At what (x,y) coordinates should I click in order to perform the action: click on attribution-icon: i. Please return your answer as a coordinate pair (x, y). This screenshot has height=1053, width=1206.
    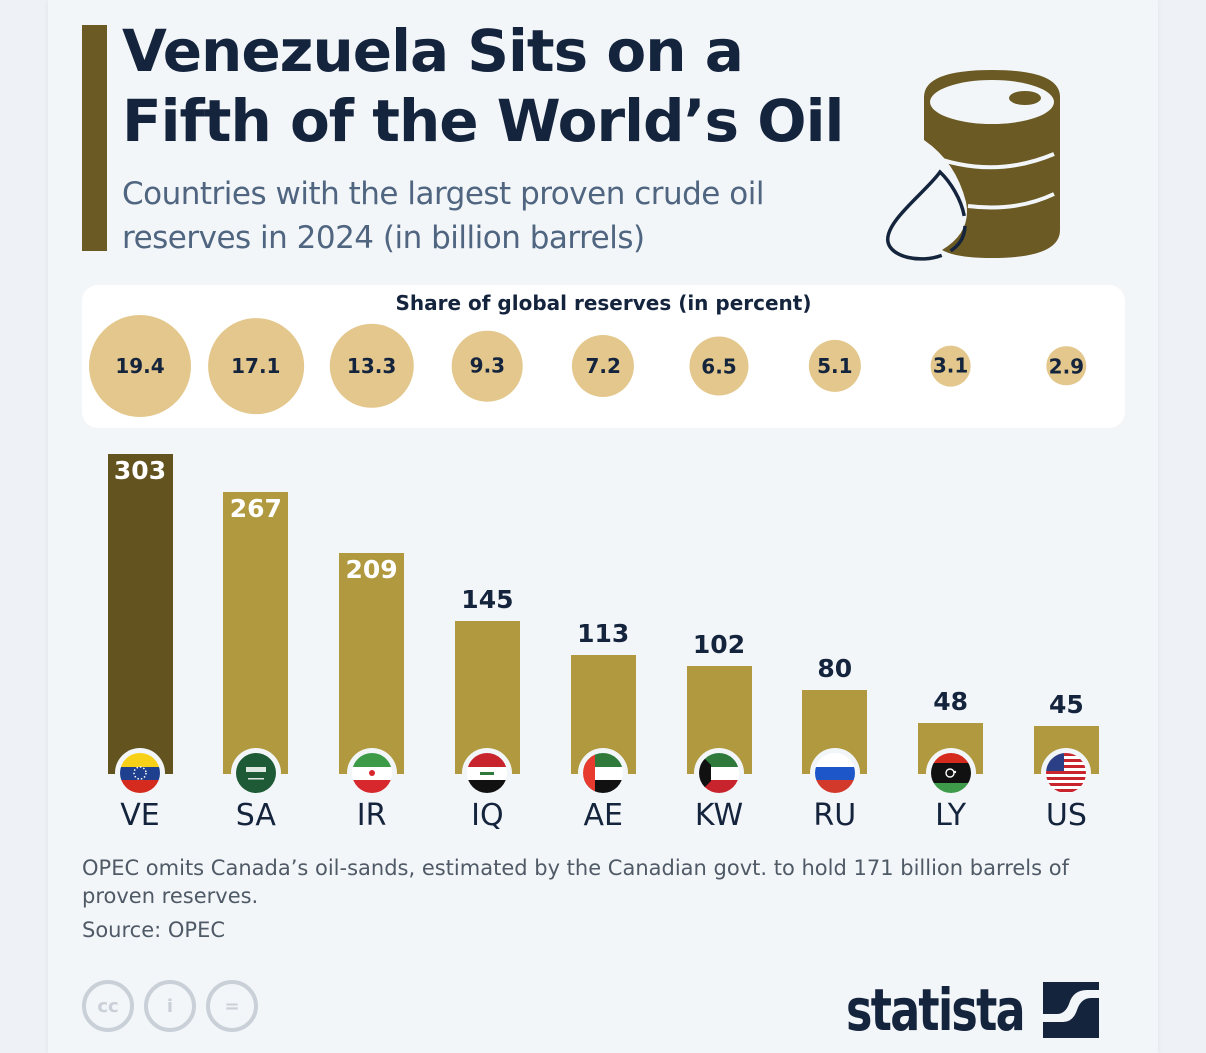
    Looking at the image, I should click on (170, 1006).